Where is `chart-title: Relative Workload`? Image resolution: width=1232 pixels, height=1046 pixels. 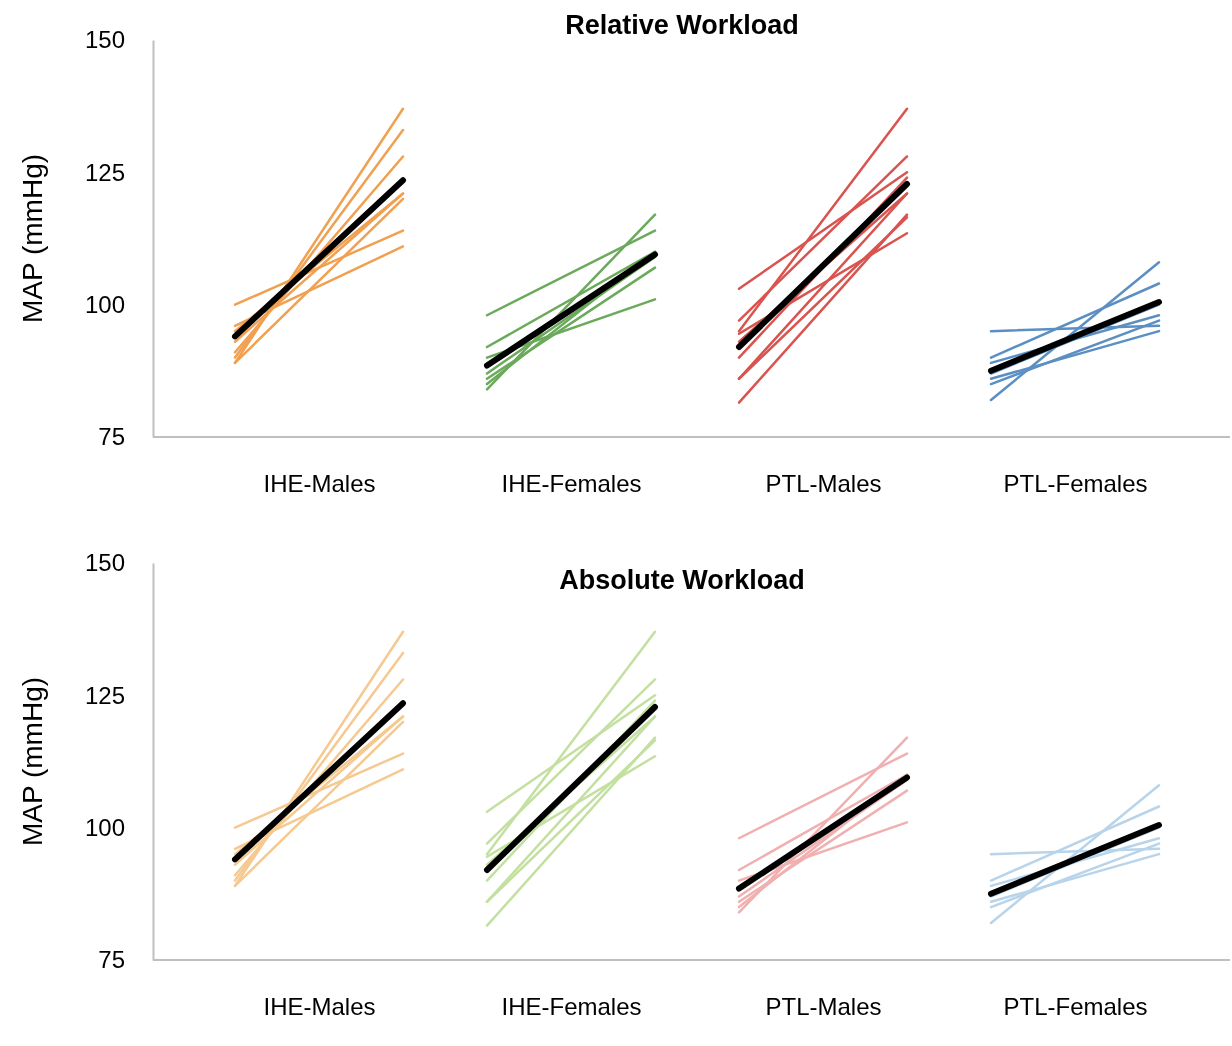 chart-title: Relative Workload is located at coordinates (682, 25).